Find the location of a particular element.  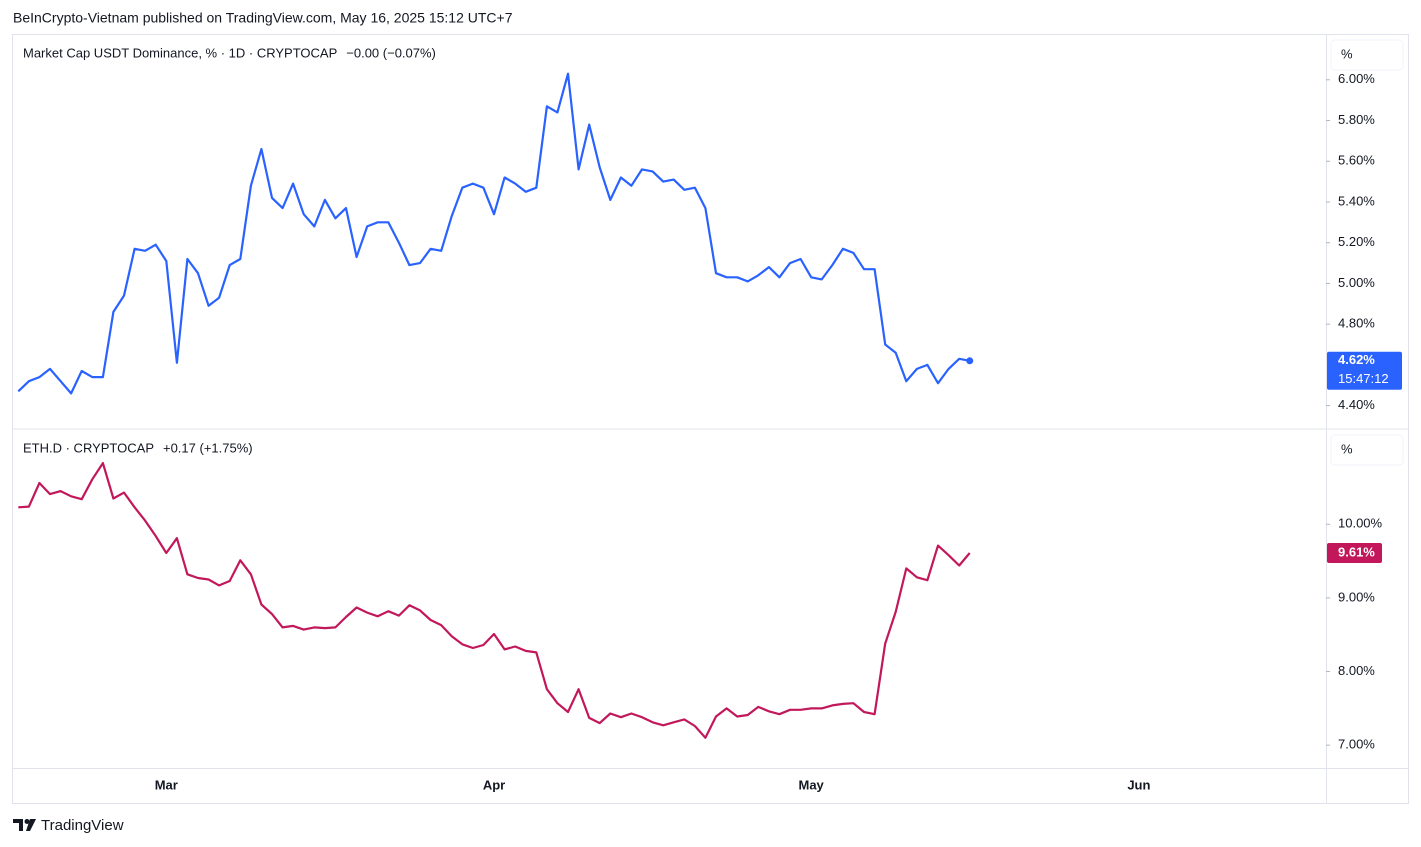

legend-title: ETH.D · CRYPTOCAP is located at coordinates (88, 447).